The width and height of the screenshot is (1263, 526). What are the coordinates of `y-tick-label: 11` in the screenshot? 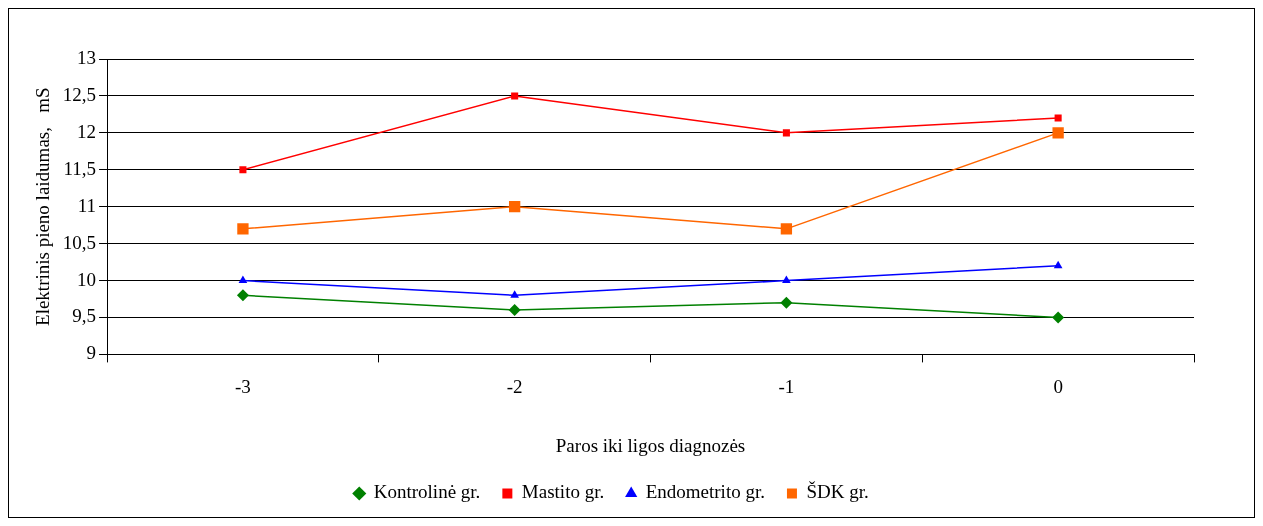 It's located at (87, 205).